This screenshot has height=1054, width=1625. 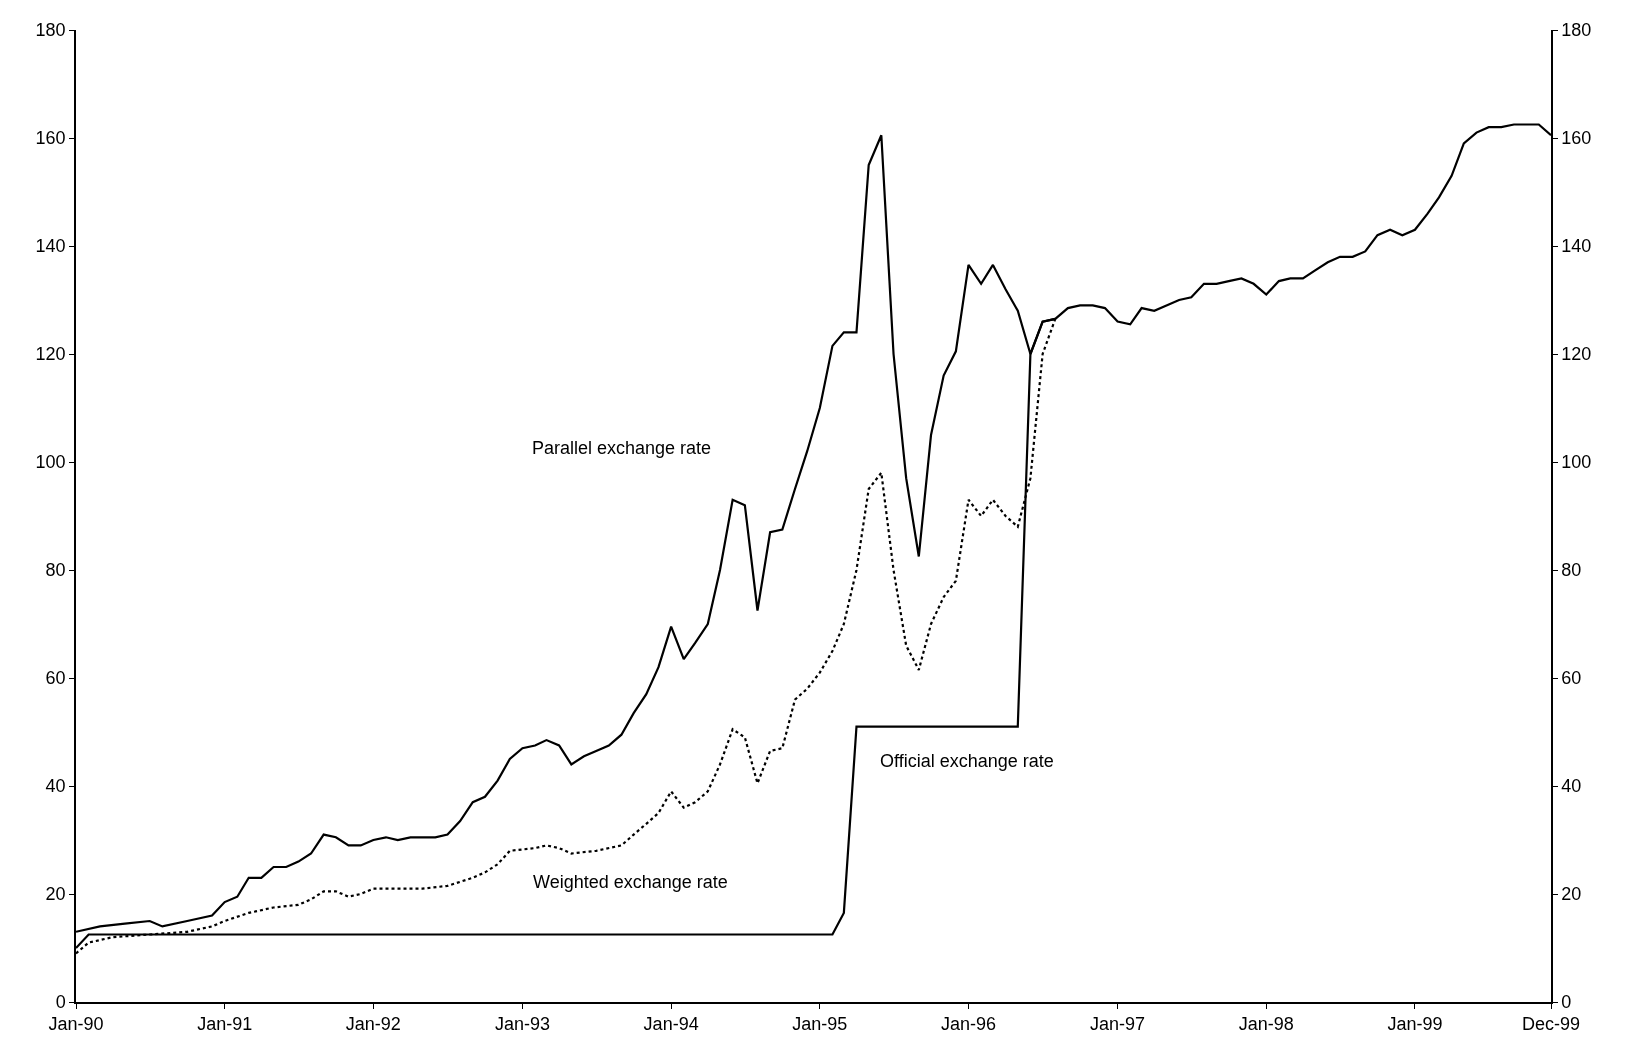 What do you see at coordinates (373, 1024) in the screenshot?
I see `x-tick-label: Jan-92` at bounding box center [373, 1024].